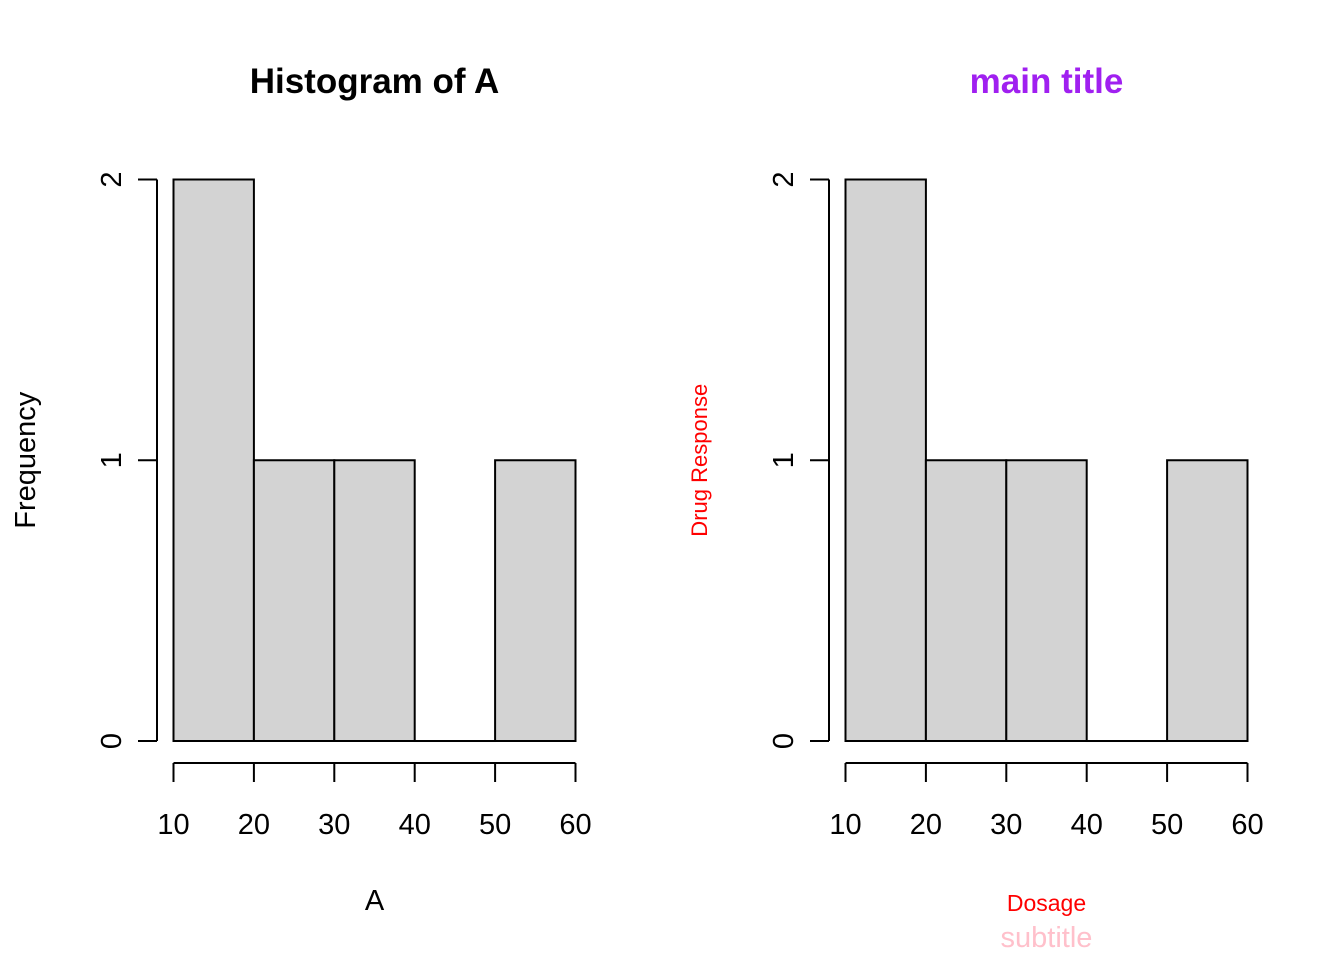 The image size is (1344, 960). Describe the element at coordinates (375, 81) in the screenshot. I see `chart-title: Histogram of A` at that location.